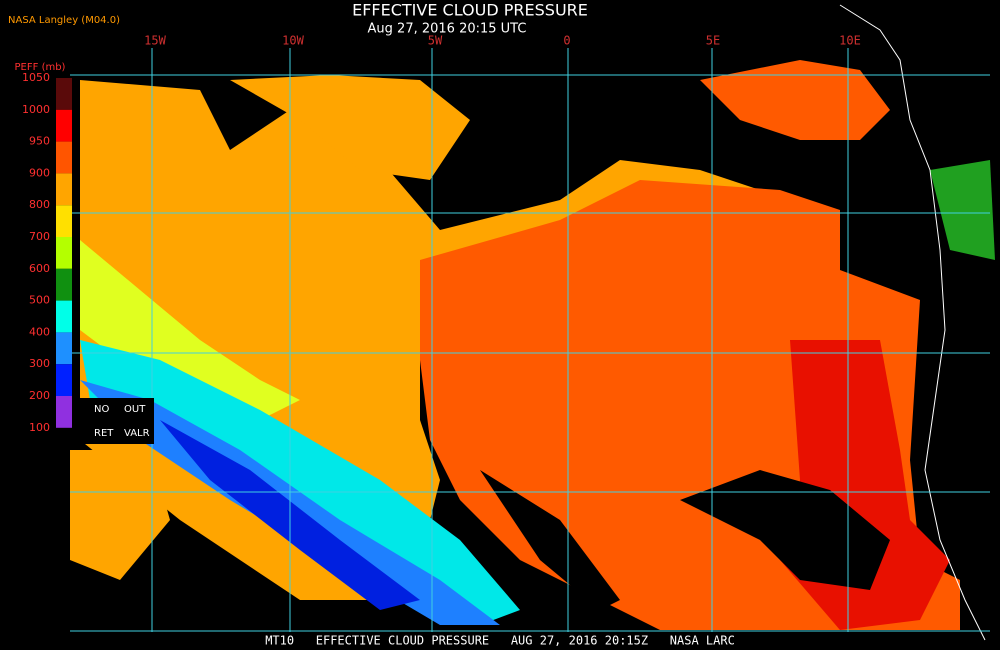 The height and width of the screenshot is (650, 1000). Describe the element at coordinates (850, 41) in the screenshot. I see `longitude-label: 10E` at that location.